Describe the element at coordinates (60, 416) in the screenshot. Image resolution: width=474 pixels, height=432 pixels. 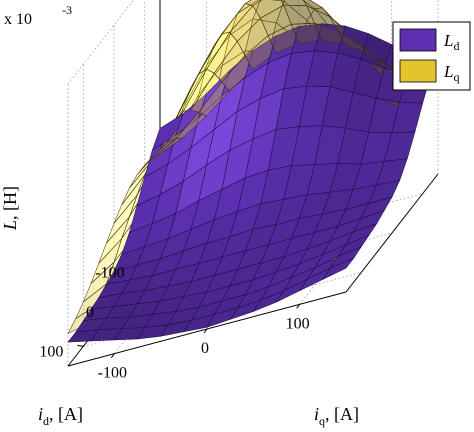
I see `id-axis-label: id, [A]` at that location.